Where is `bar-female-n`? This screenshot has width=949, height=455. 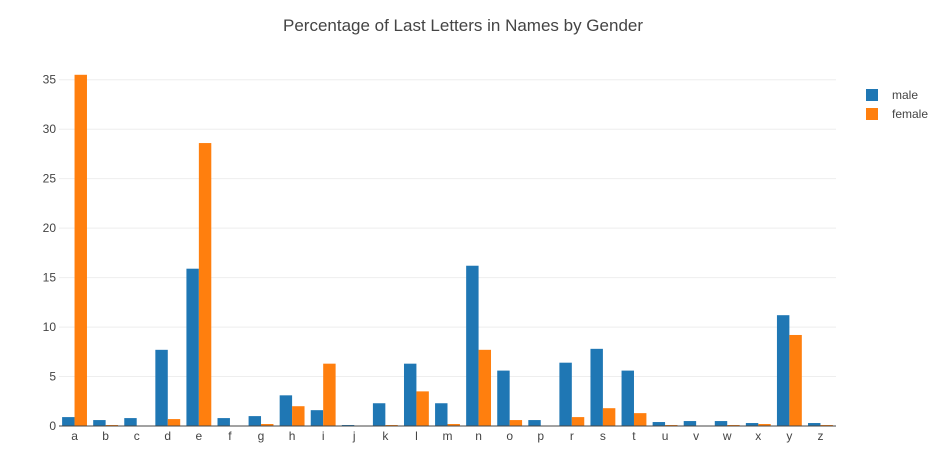 bar-female-n is located at coordinates (485, 388).